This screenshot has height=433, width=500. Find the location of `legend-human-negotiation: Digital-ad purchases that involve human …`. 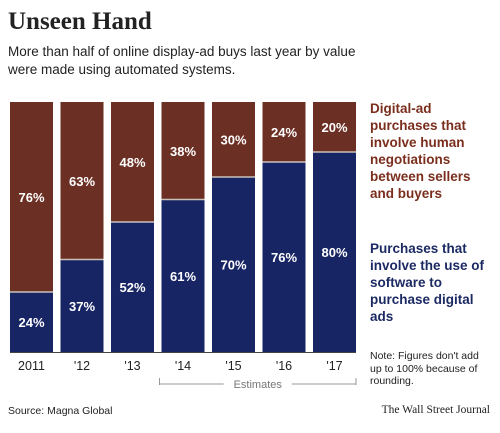

legend-human-negotiation: Digital-ad purchases that involve human … is located at coordinates (420, 151).